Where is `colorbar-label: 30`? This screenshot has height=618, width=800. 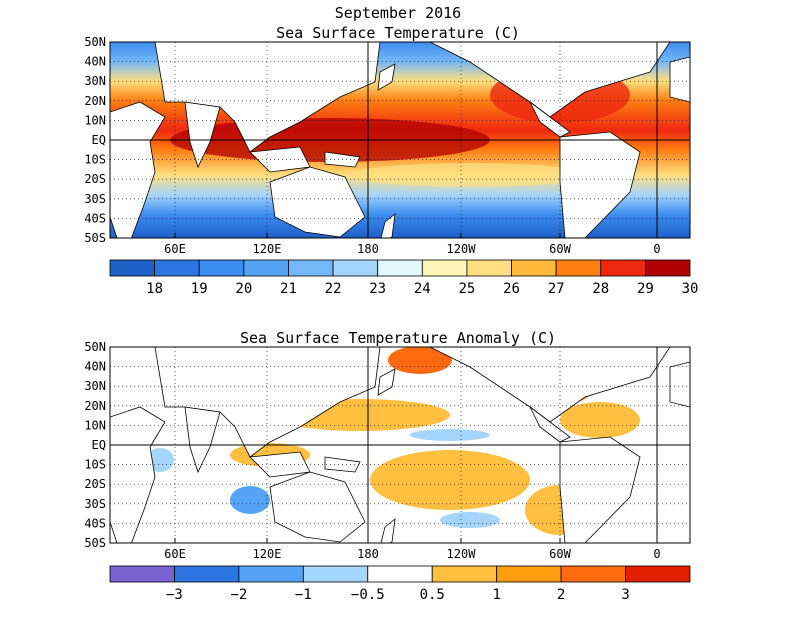
colorbar-label: 30 is located at coordinates (690, 289).